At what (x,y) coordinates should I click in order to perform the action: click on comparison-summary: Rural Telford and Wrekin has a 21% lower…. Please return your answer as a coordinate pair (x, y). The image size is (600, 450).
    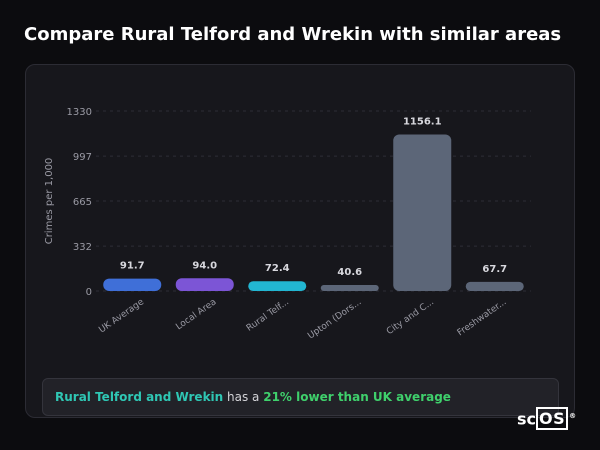
    Looking at the image, I should click on (300, 397).